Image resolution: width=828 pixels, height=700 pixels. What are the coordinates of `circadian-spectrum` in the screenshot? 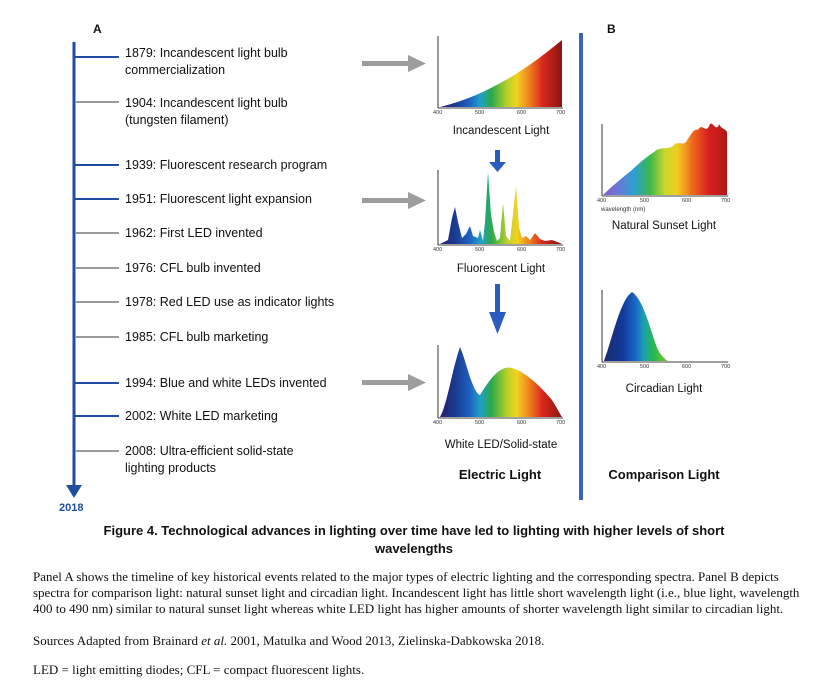 It's located at (664, 326).